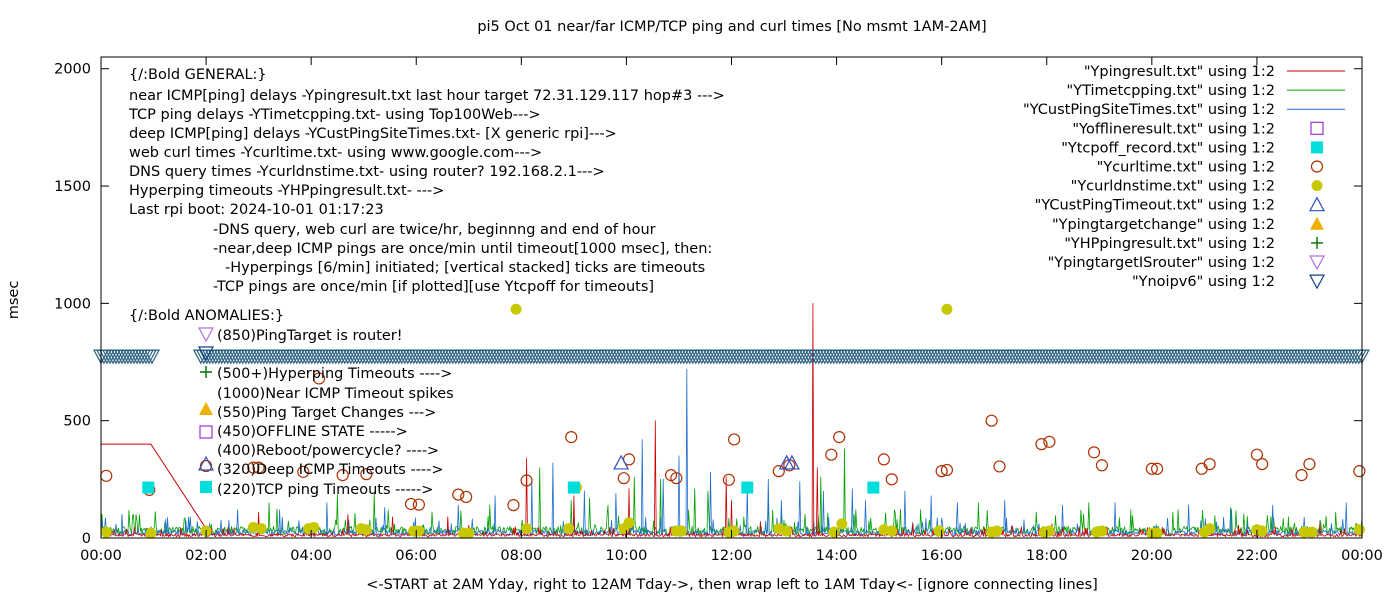 The height and width of the screenshot is (600, 1400). Describe the element at coordinates (72, 70) in the screenshot. I see `y-tick-label: 2000` at that location.